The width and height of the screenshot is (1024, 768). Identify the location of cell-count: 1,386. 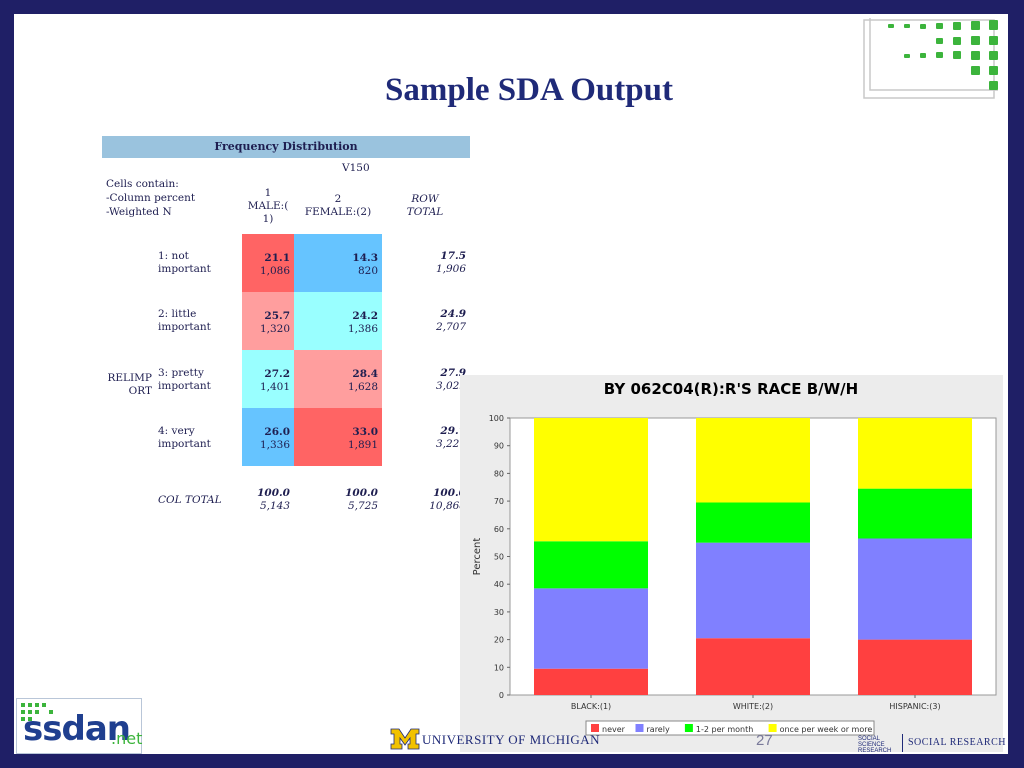
(362, 329).